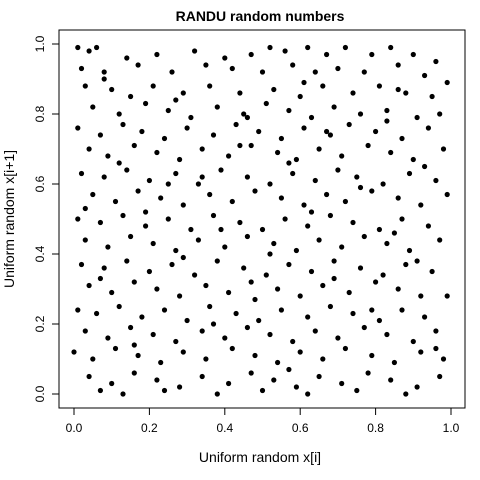 Image resolution: width=480 pixels, height=480 pixels. Describe the element at coordinates (260, 16) in the screenshot. I see `chart-title: RANDU random numbers` at that location.